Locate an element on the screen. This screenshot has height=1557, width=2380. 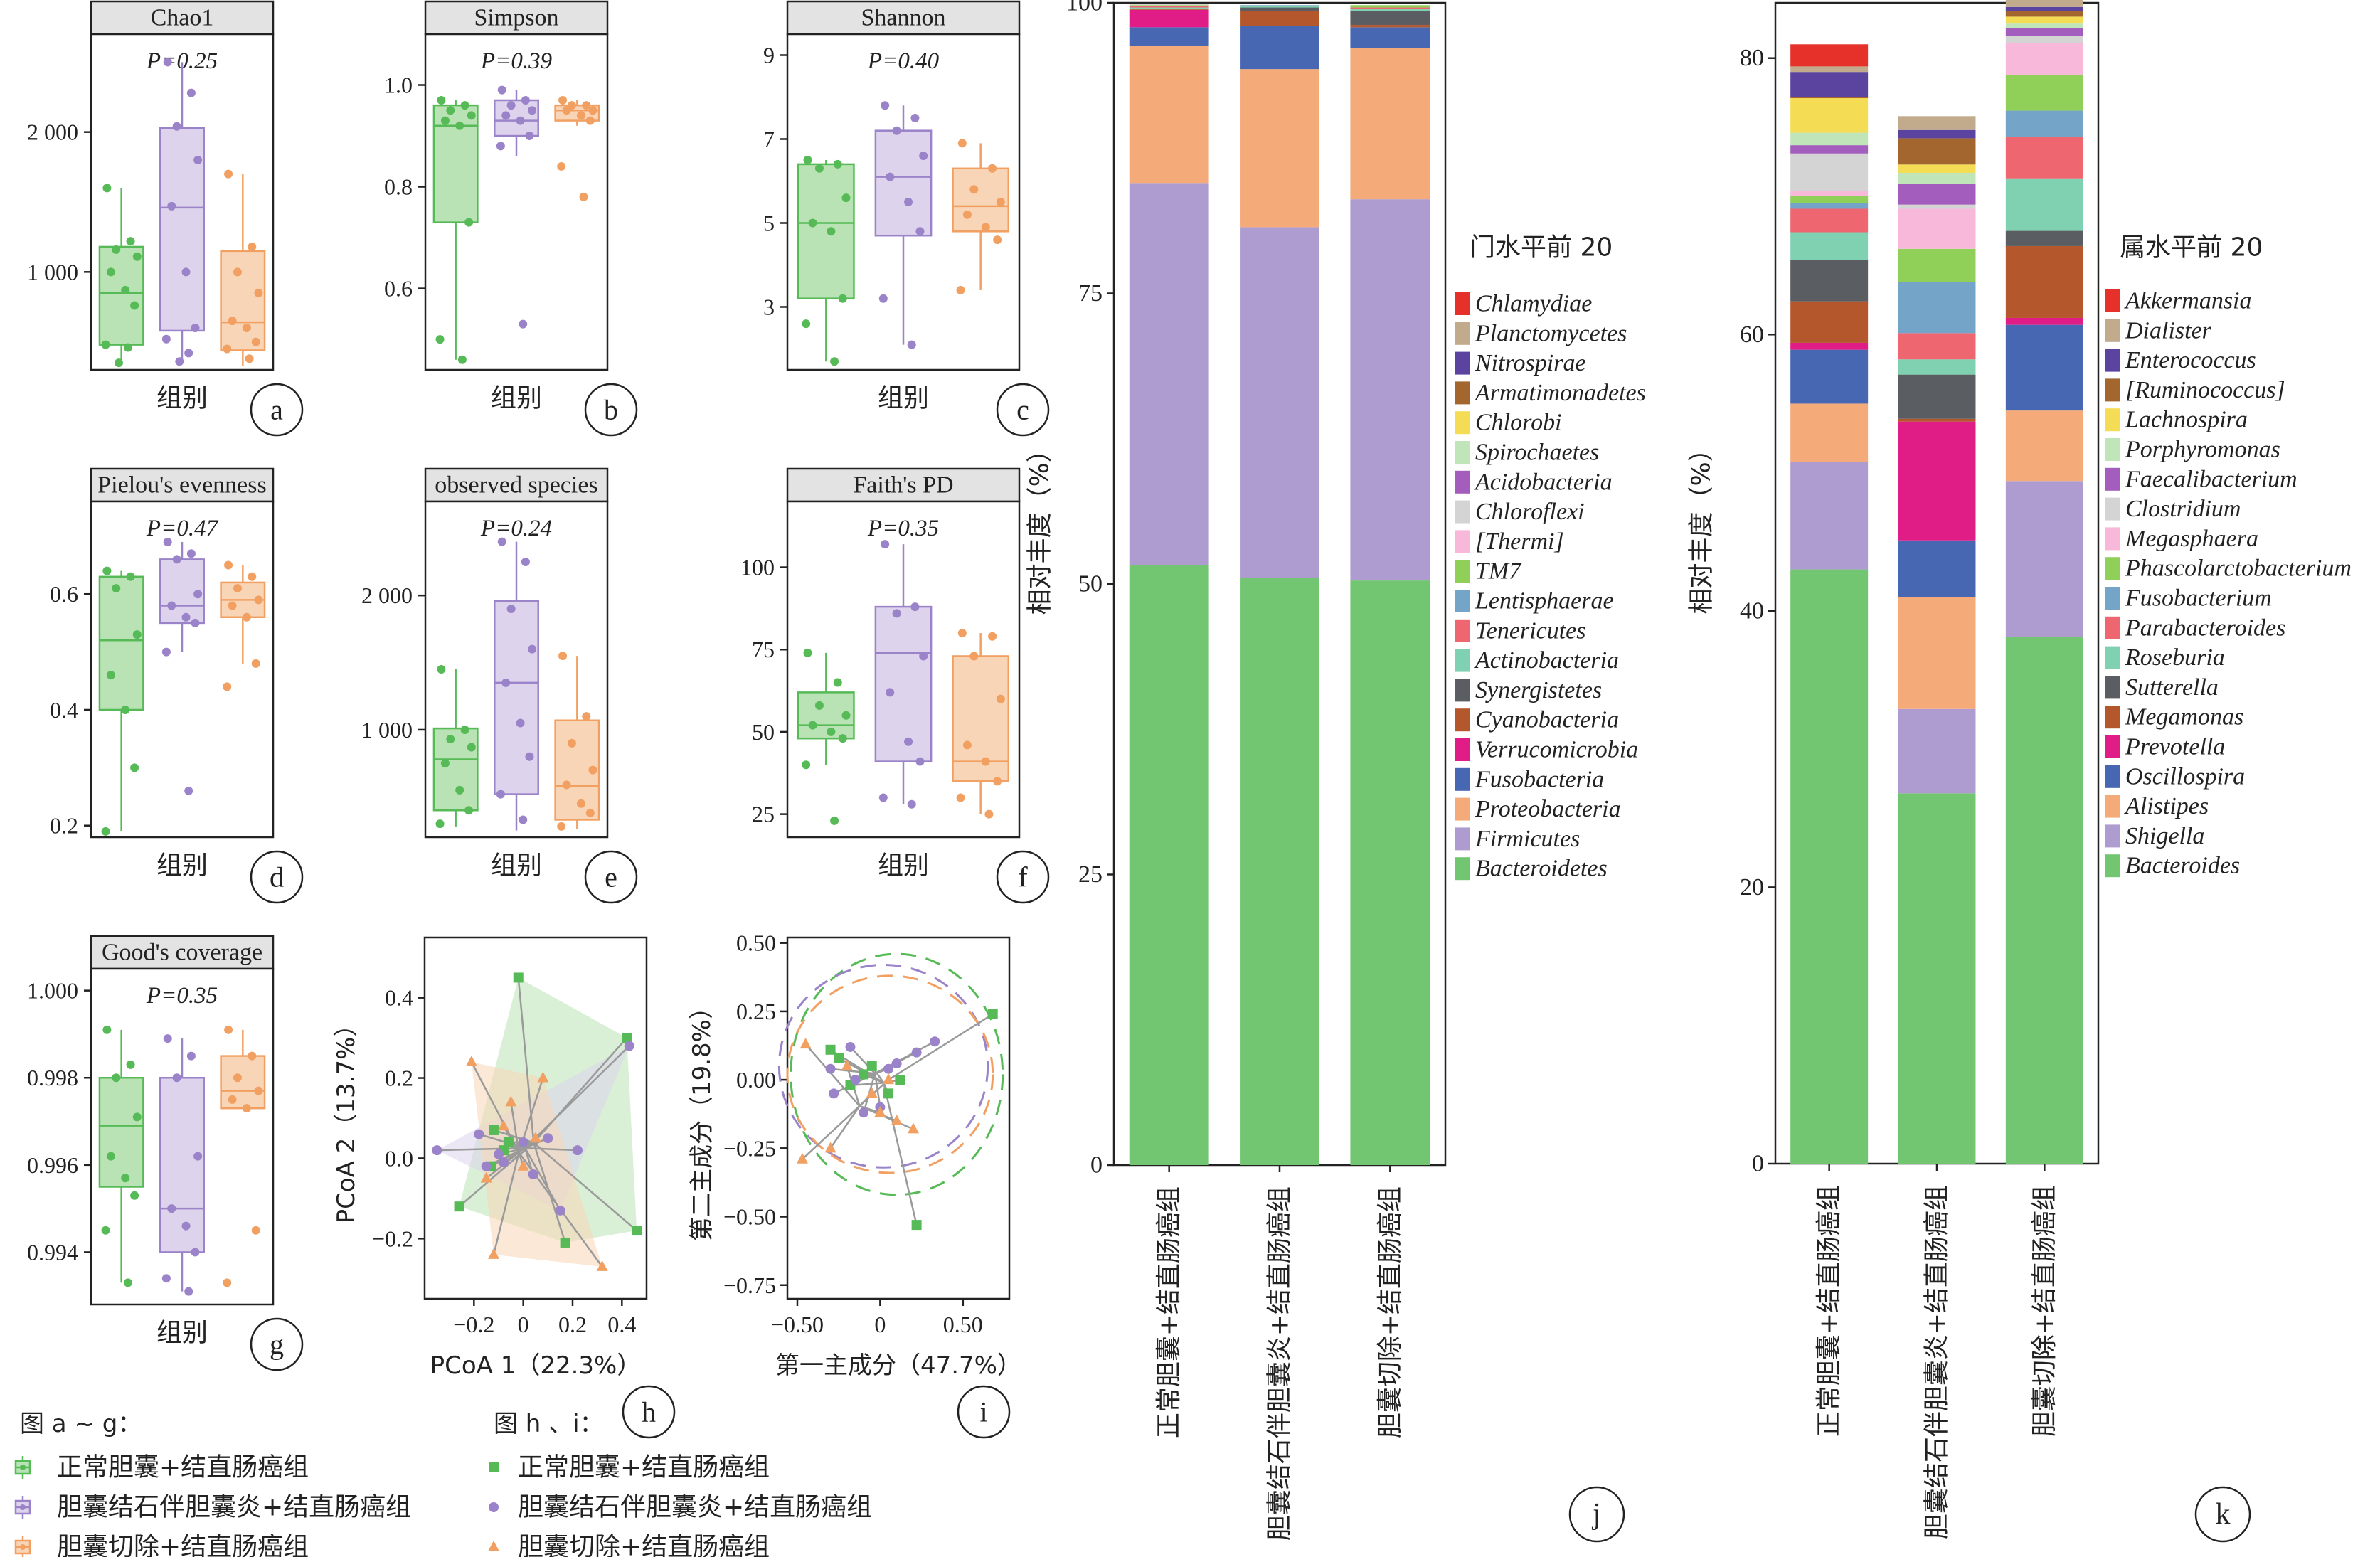
x-tick-label: 0 is located at coordinates (880, 1324).